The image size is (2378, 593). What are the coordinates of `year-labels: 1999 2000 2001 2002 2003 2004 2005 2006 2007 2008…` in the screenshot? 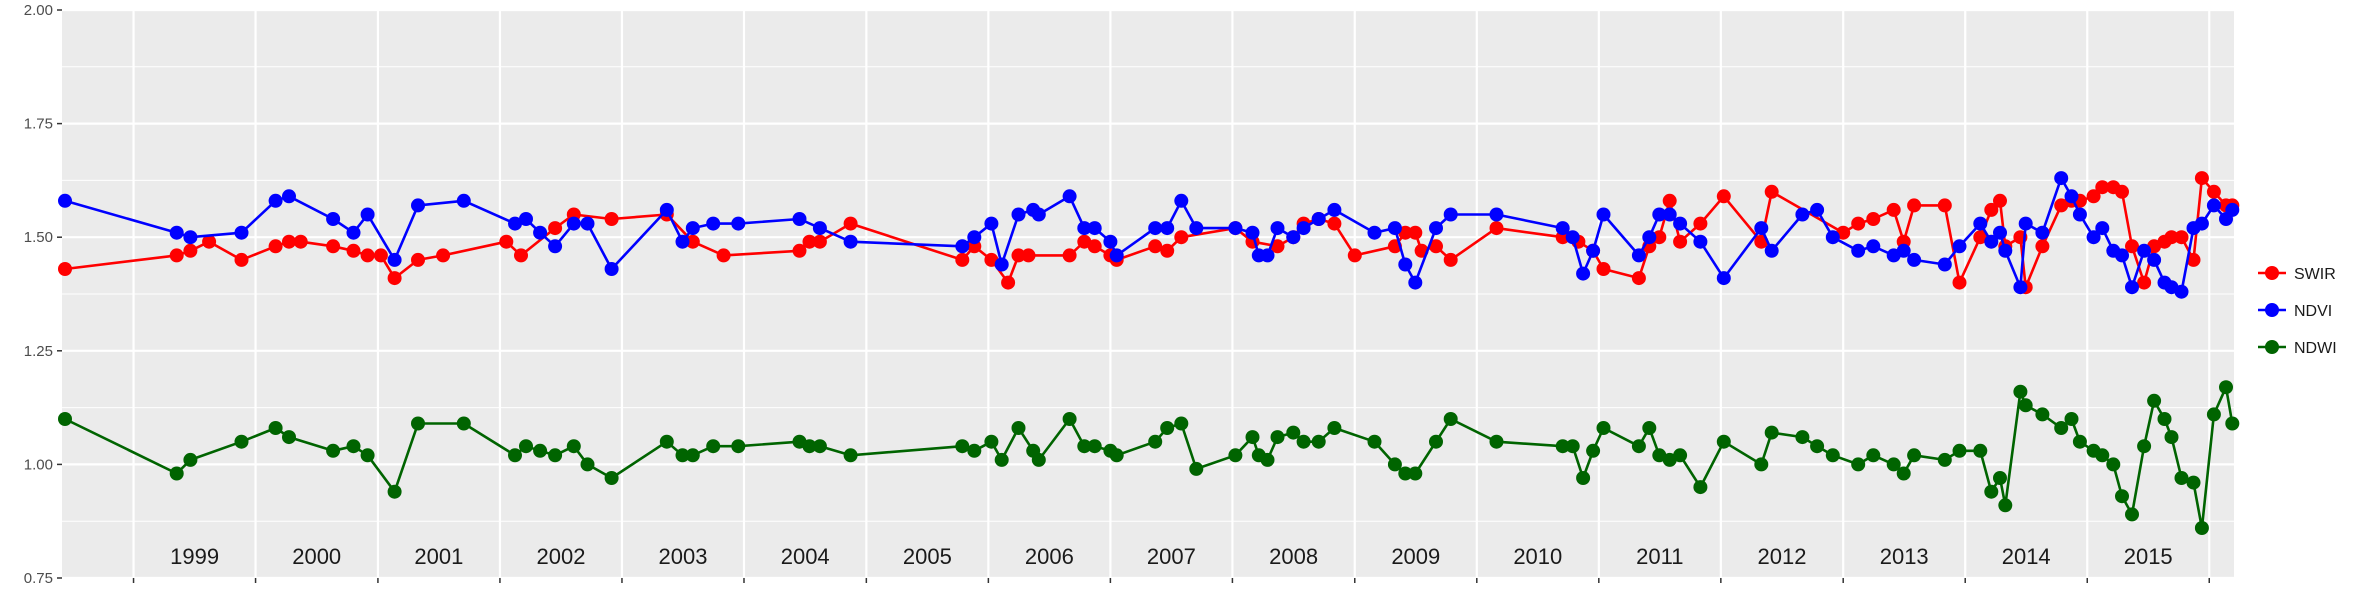 It's located at (1171, 556).